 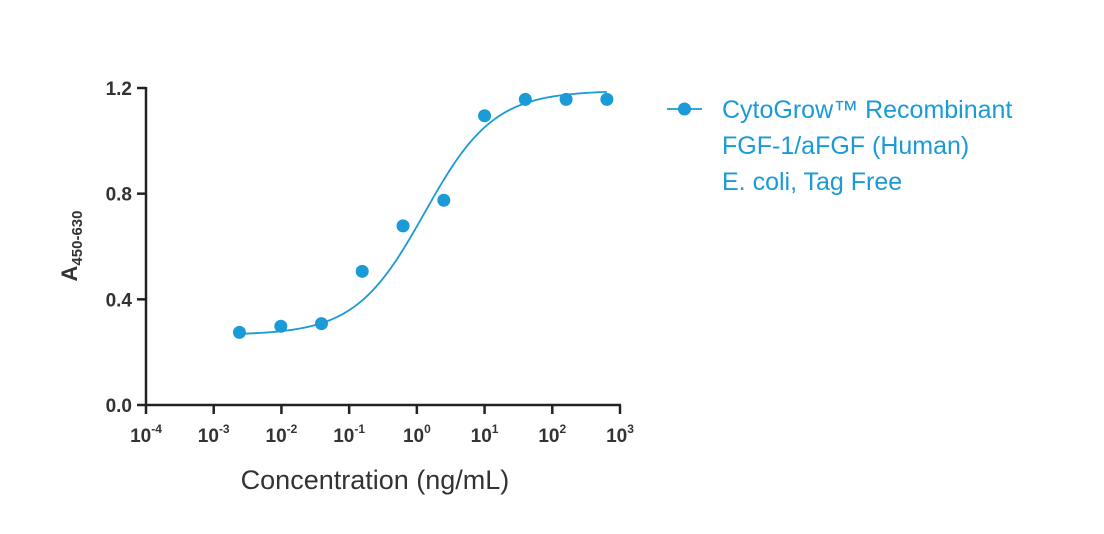 I want to click on x-tick-label: 10¹, so click(x=485, y=434).